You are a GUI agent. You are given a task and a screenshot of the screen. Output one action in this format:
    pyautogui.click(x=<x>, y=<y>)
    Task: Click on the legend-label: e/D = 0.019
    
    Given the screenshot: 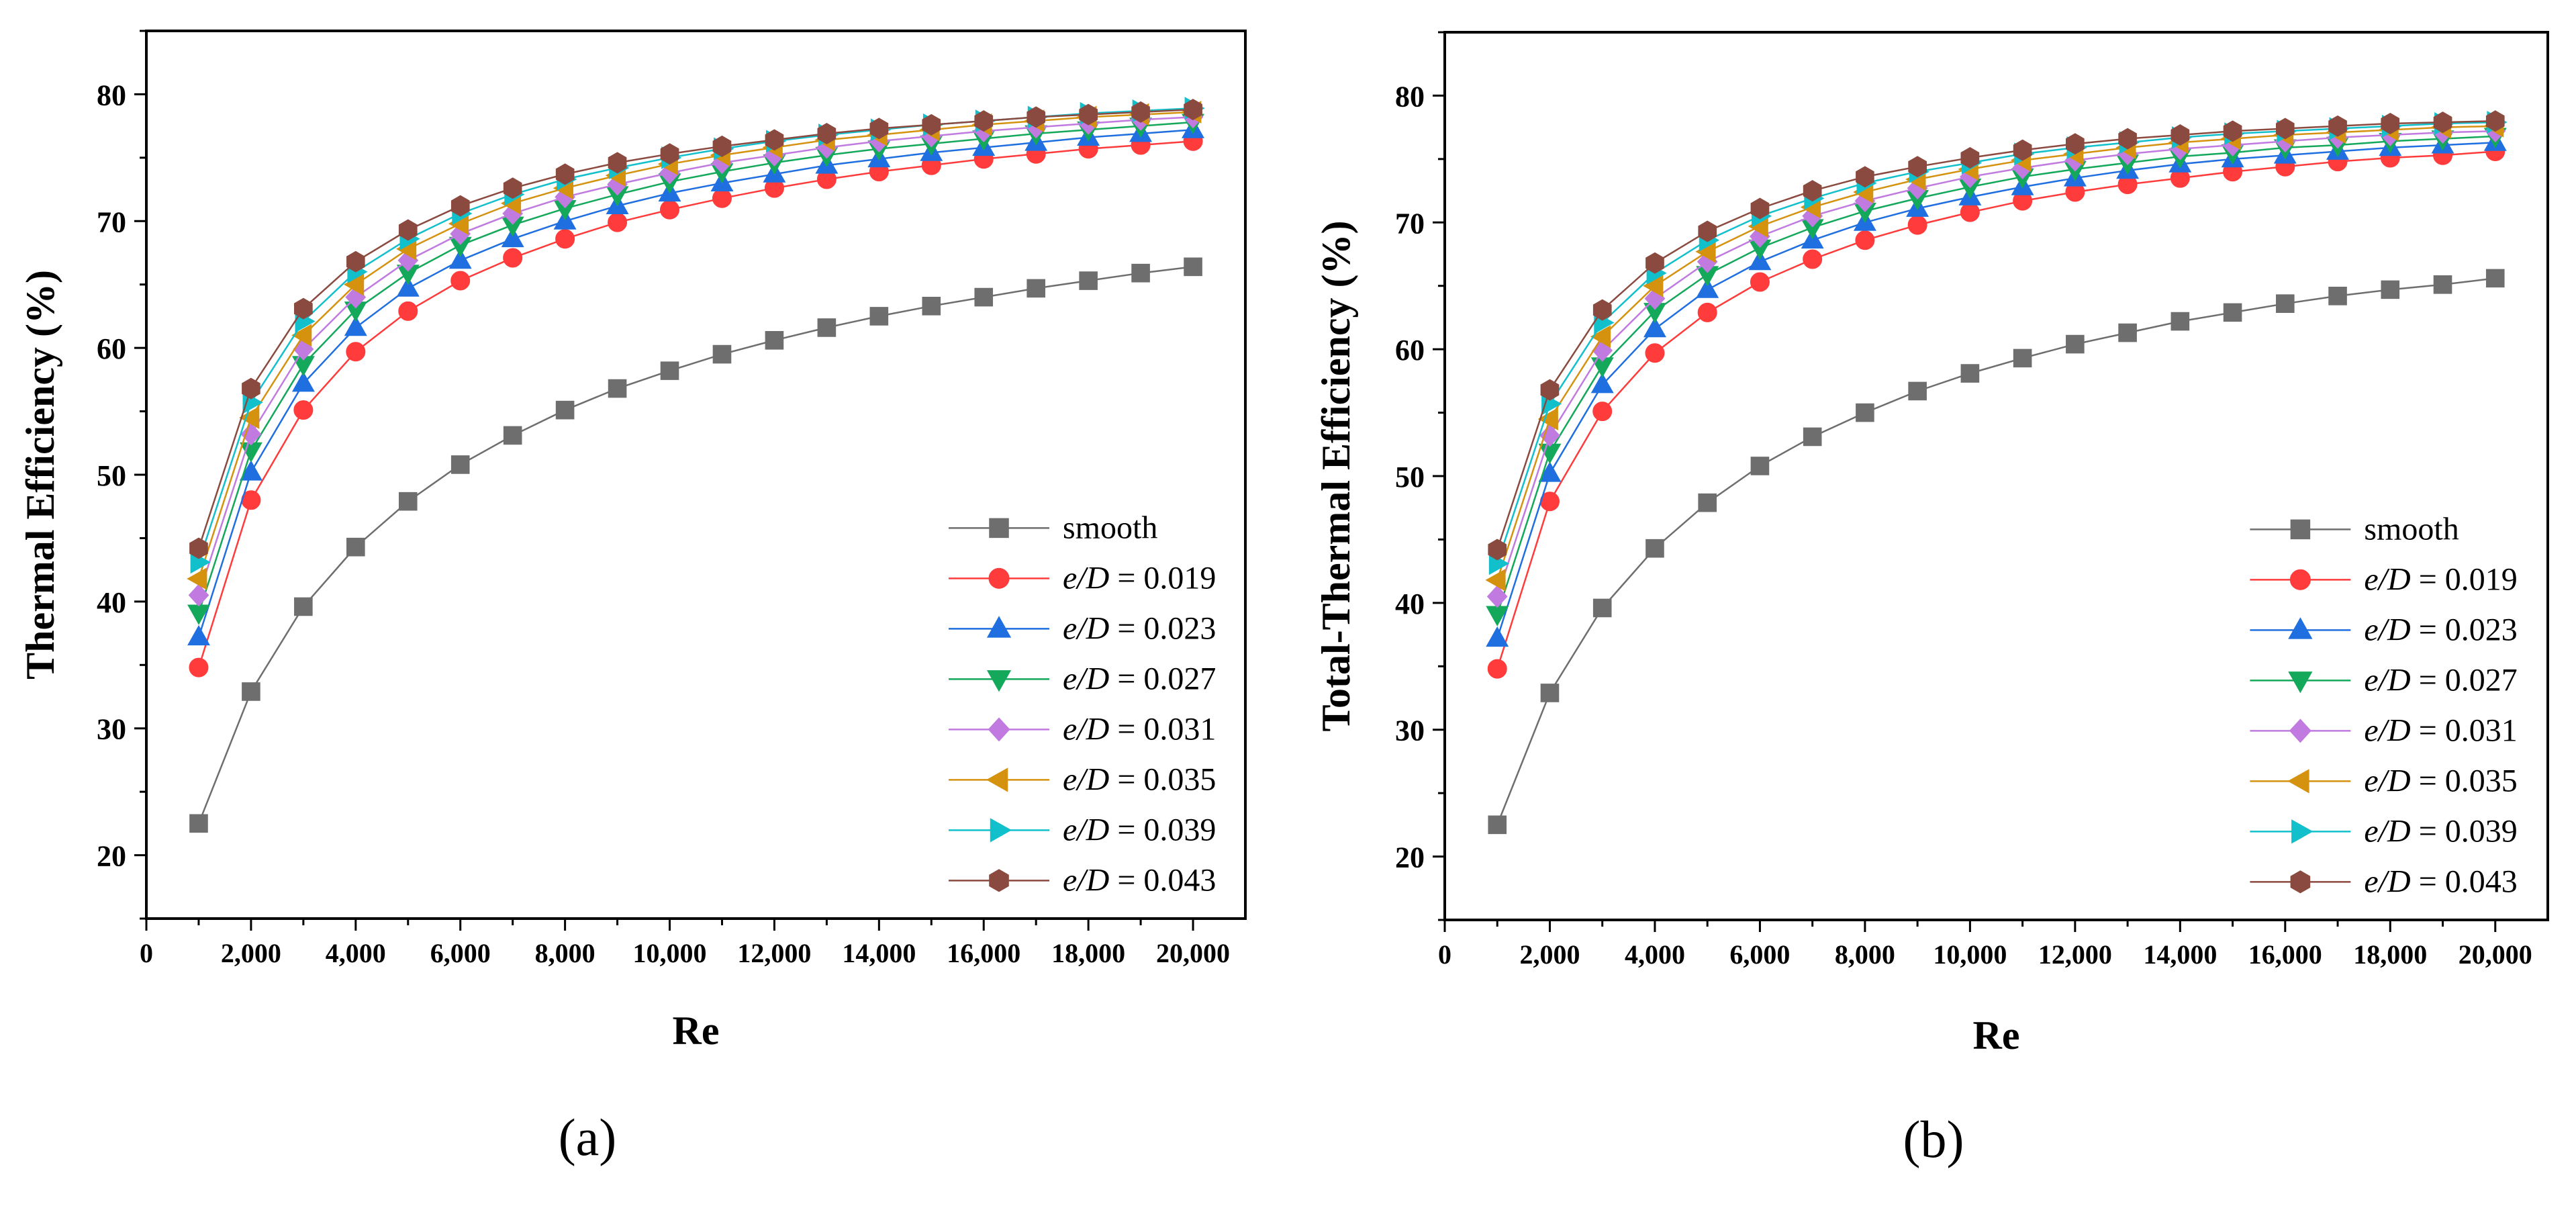 What is the action you would take?
    pyautogui.click(x=2440, y=579)
    